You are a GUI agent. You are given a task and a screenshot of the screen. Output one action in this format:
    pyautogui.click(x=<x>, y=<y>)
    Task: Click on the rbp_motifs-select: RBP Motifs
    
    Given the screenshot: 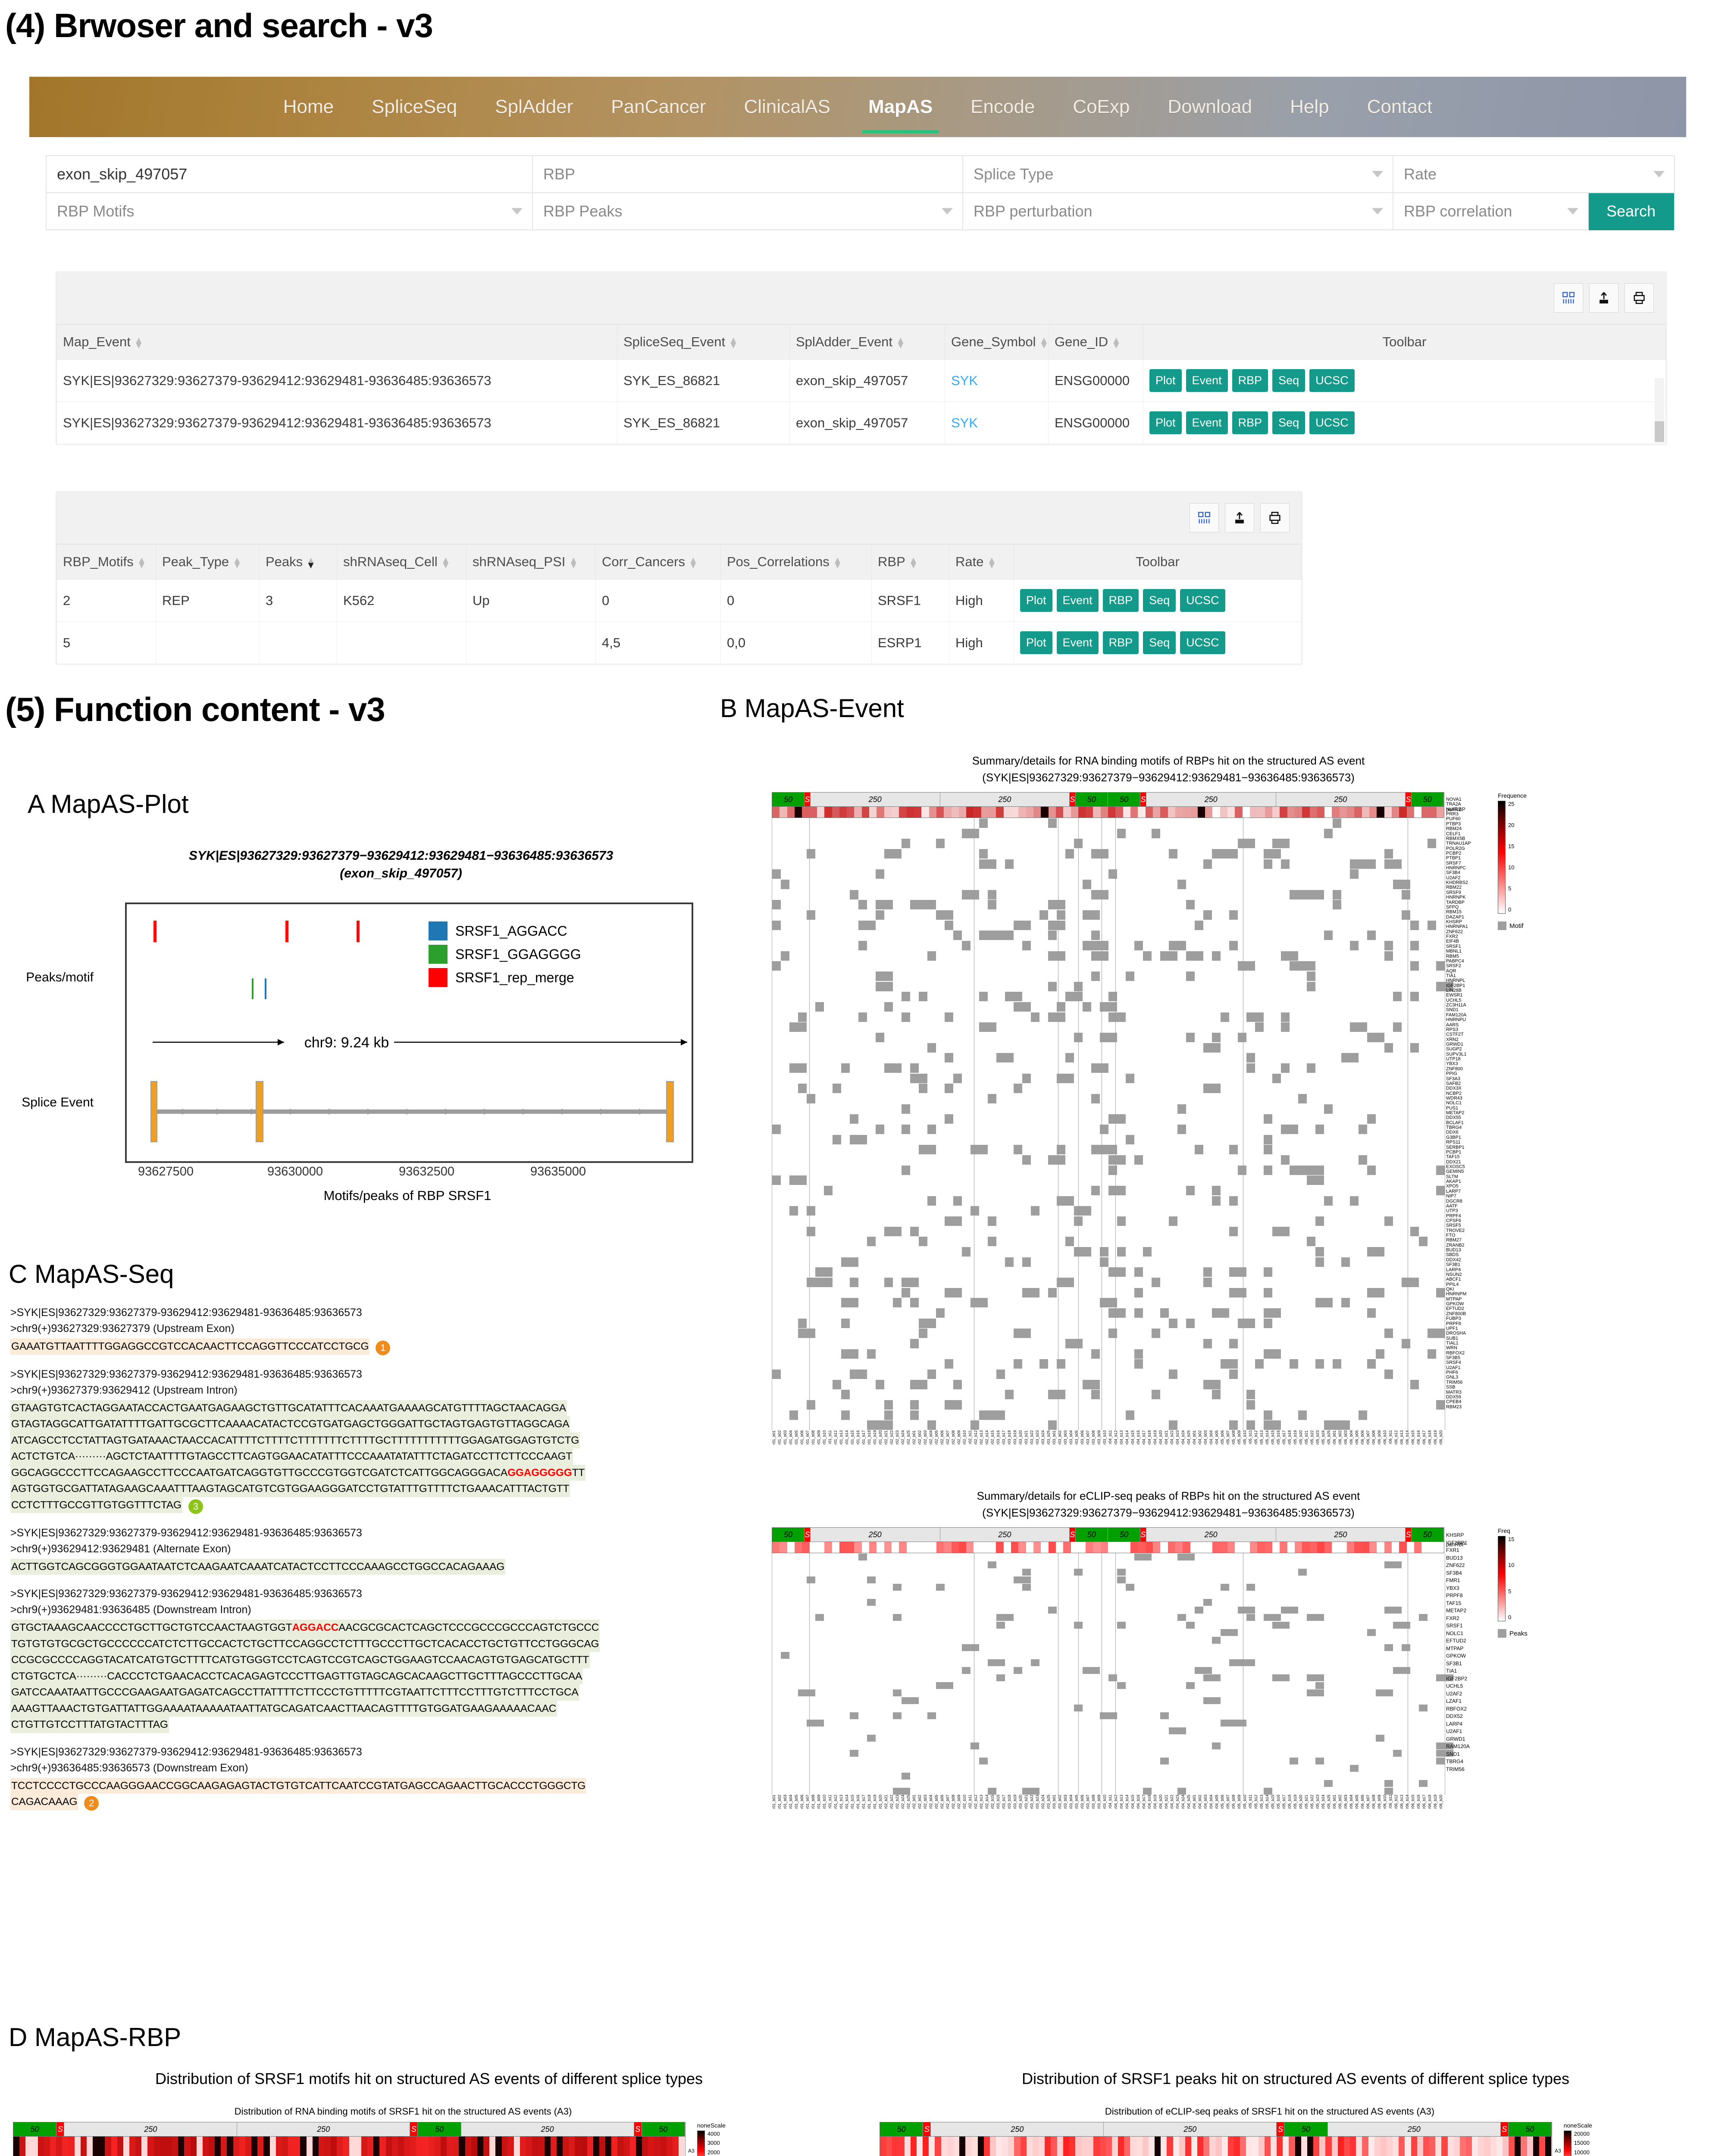 What is the action you would take?
    pyautogui.click(x=289, y=211)
    